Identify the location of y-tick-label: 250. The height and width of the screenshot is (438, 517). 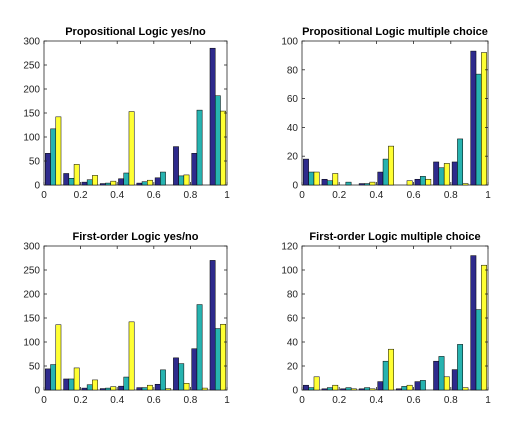
(31, 271).